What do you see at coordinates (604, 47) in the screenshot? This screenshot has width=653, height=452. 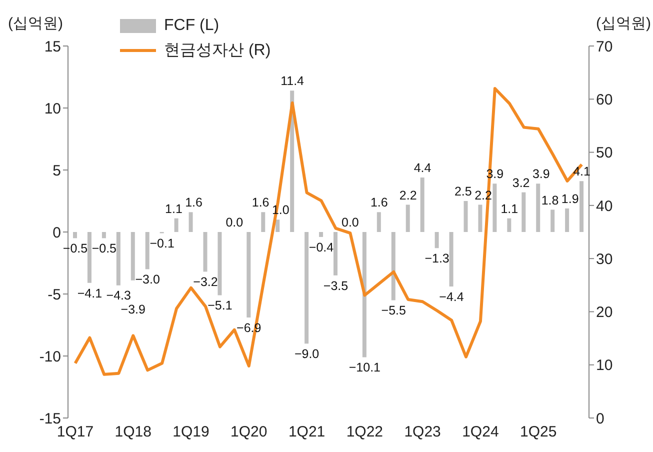 I see `y2-tick-label: 70` at bounding box center [604, 47].